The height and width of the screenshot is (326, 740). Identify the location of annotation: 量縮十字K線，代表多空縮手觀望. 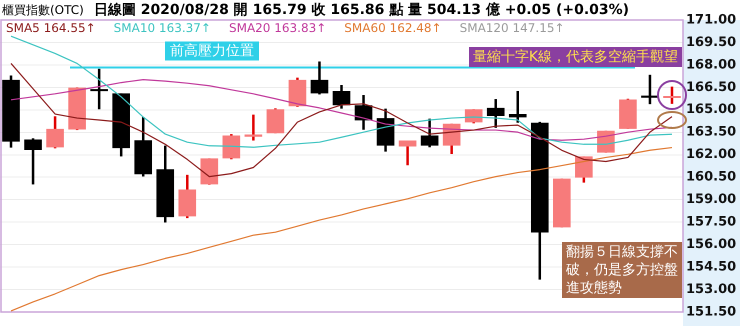
(575, 57).